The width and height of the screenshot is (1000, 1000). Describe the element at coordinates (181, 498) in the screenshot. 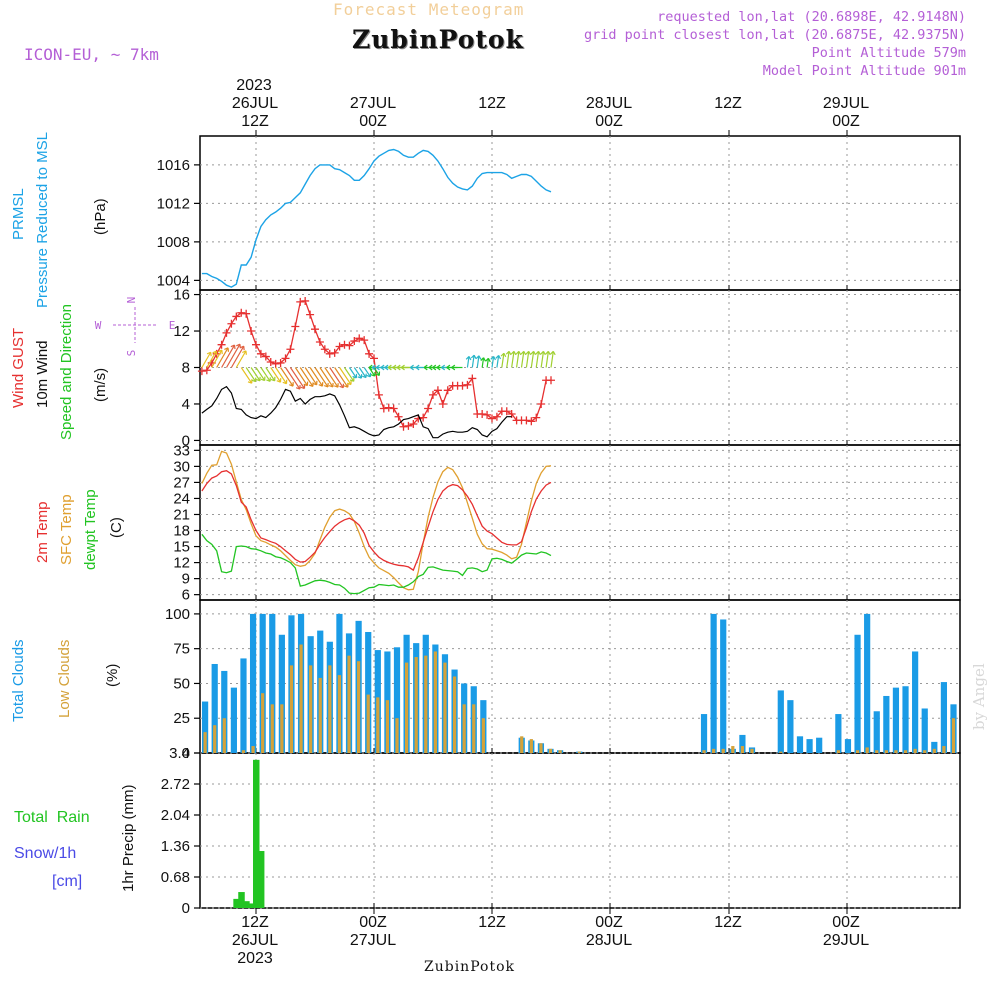

I see `ytick-label-3-7: 24` at that location.